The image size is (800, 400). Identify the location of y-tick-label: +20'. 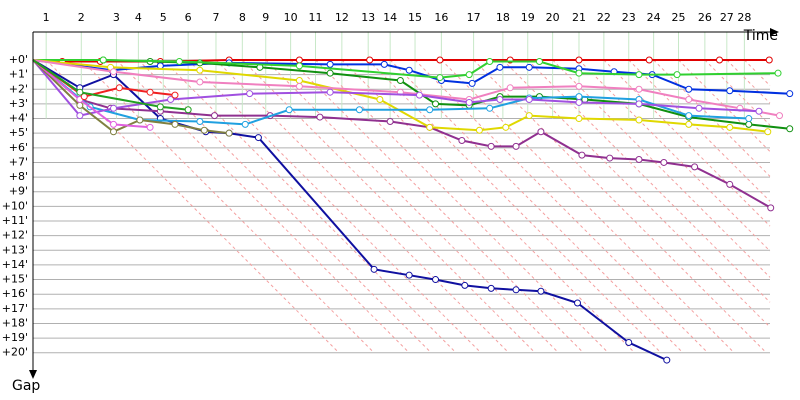
(15, 352).